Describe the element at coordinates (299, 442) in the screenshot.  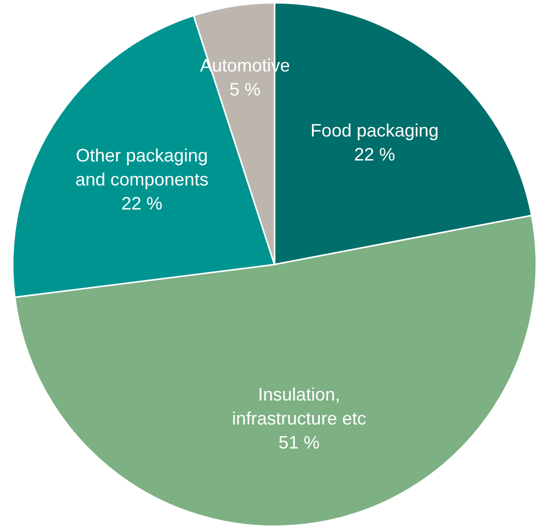
I see `data-label: 51 %` at that location.